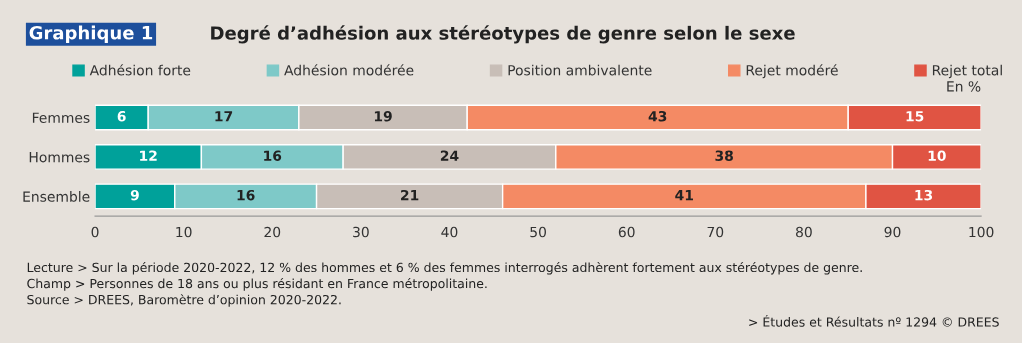  I want to click on data-label: 19, so click(383, 116).